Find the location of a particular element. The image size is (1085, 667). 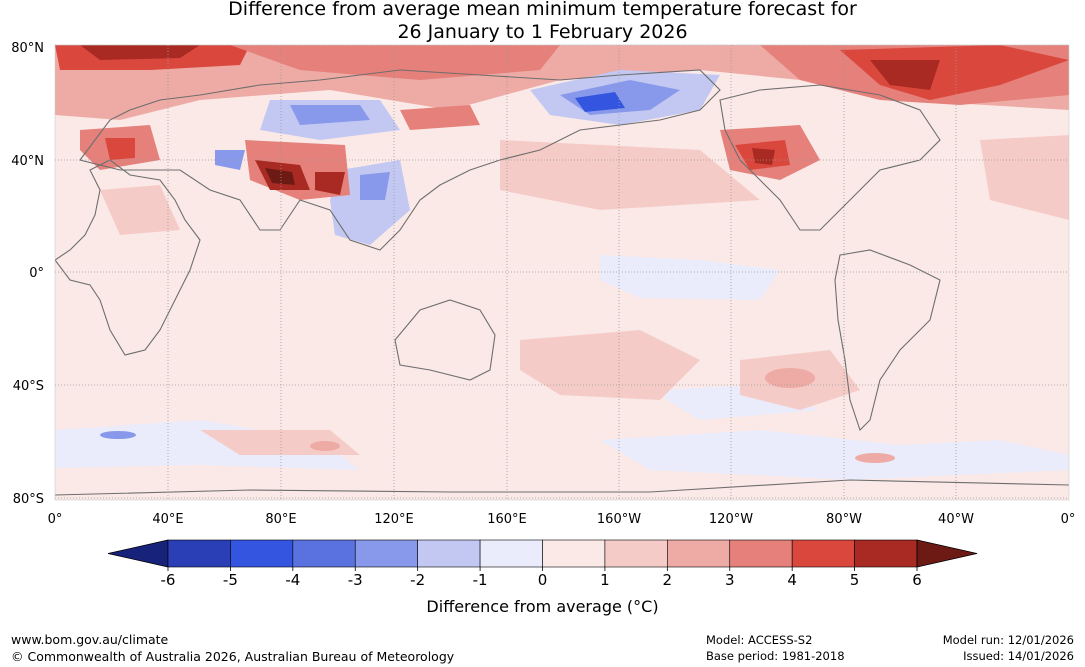

anomaly-patch-northeast-asia-warm is located at coordinates (440, 117).